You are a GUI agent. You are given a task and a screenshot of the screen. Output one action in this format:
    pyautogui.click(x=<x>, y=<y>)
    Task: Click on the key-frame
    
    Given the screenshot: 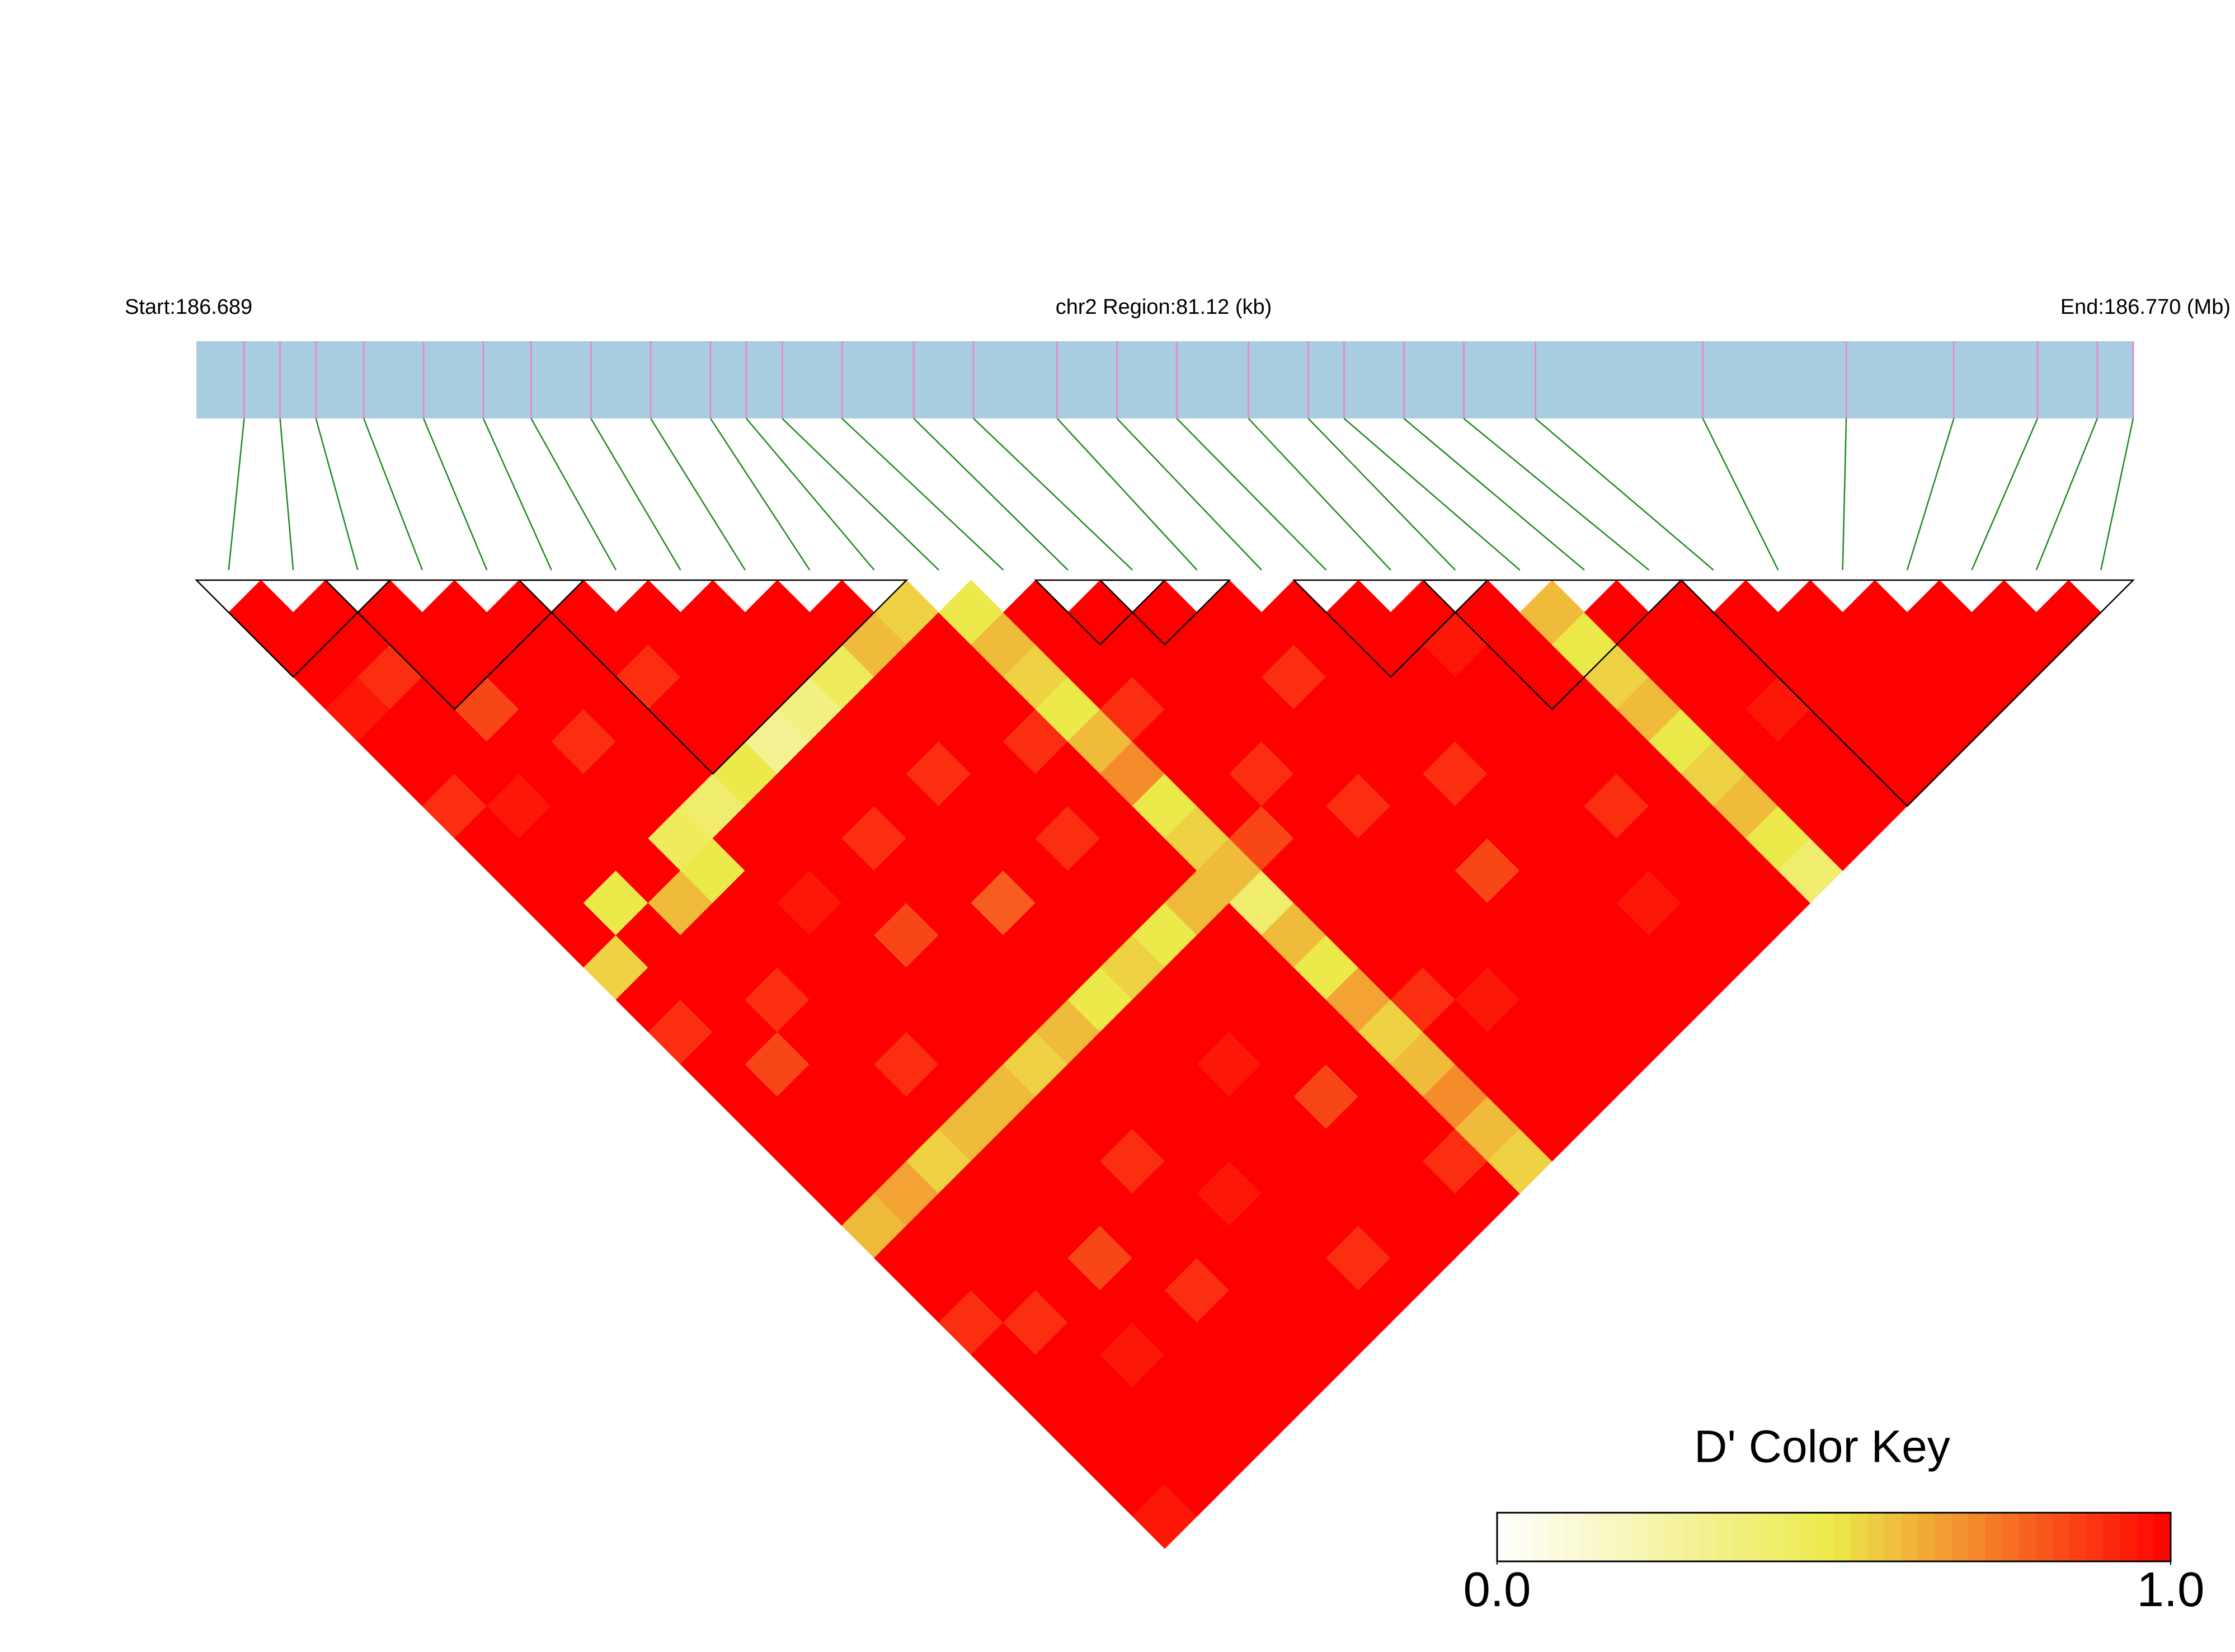 What is the action you would take?
    pyautogui.click(x=1834, y=1537)
    